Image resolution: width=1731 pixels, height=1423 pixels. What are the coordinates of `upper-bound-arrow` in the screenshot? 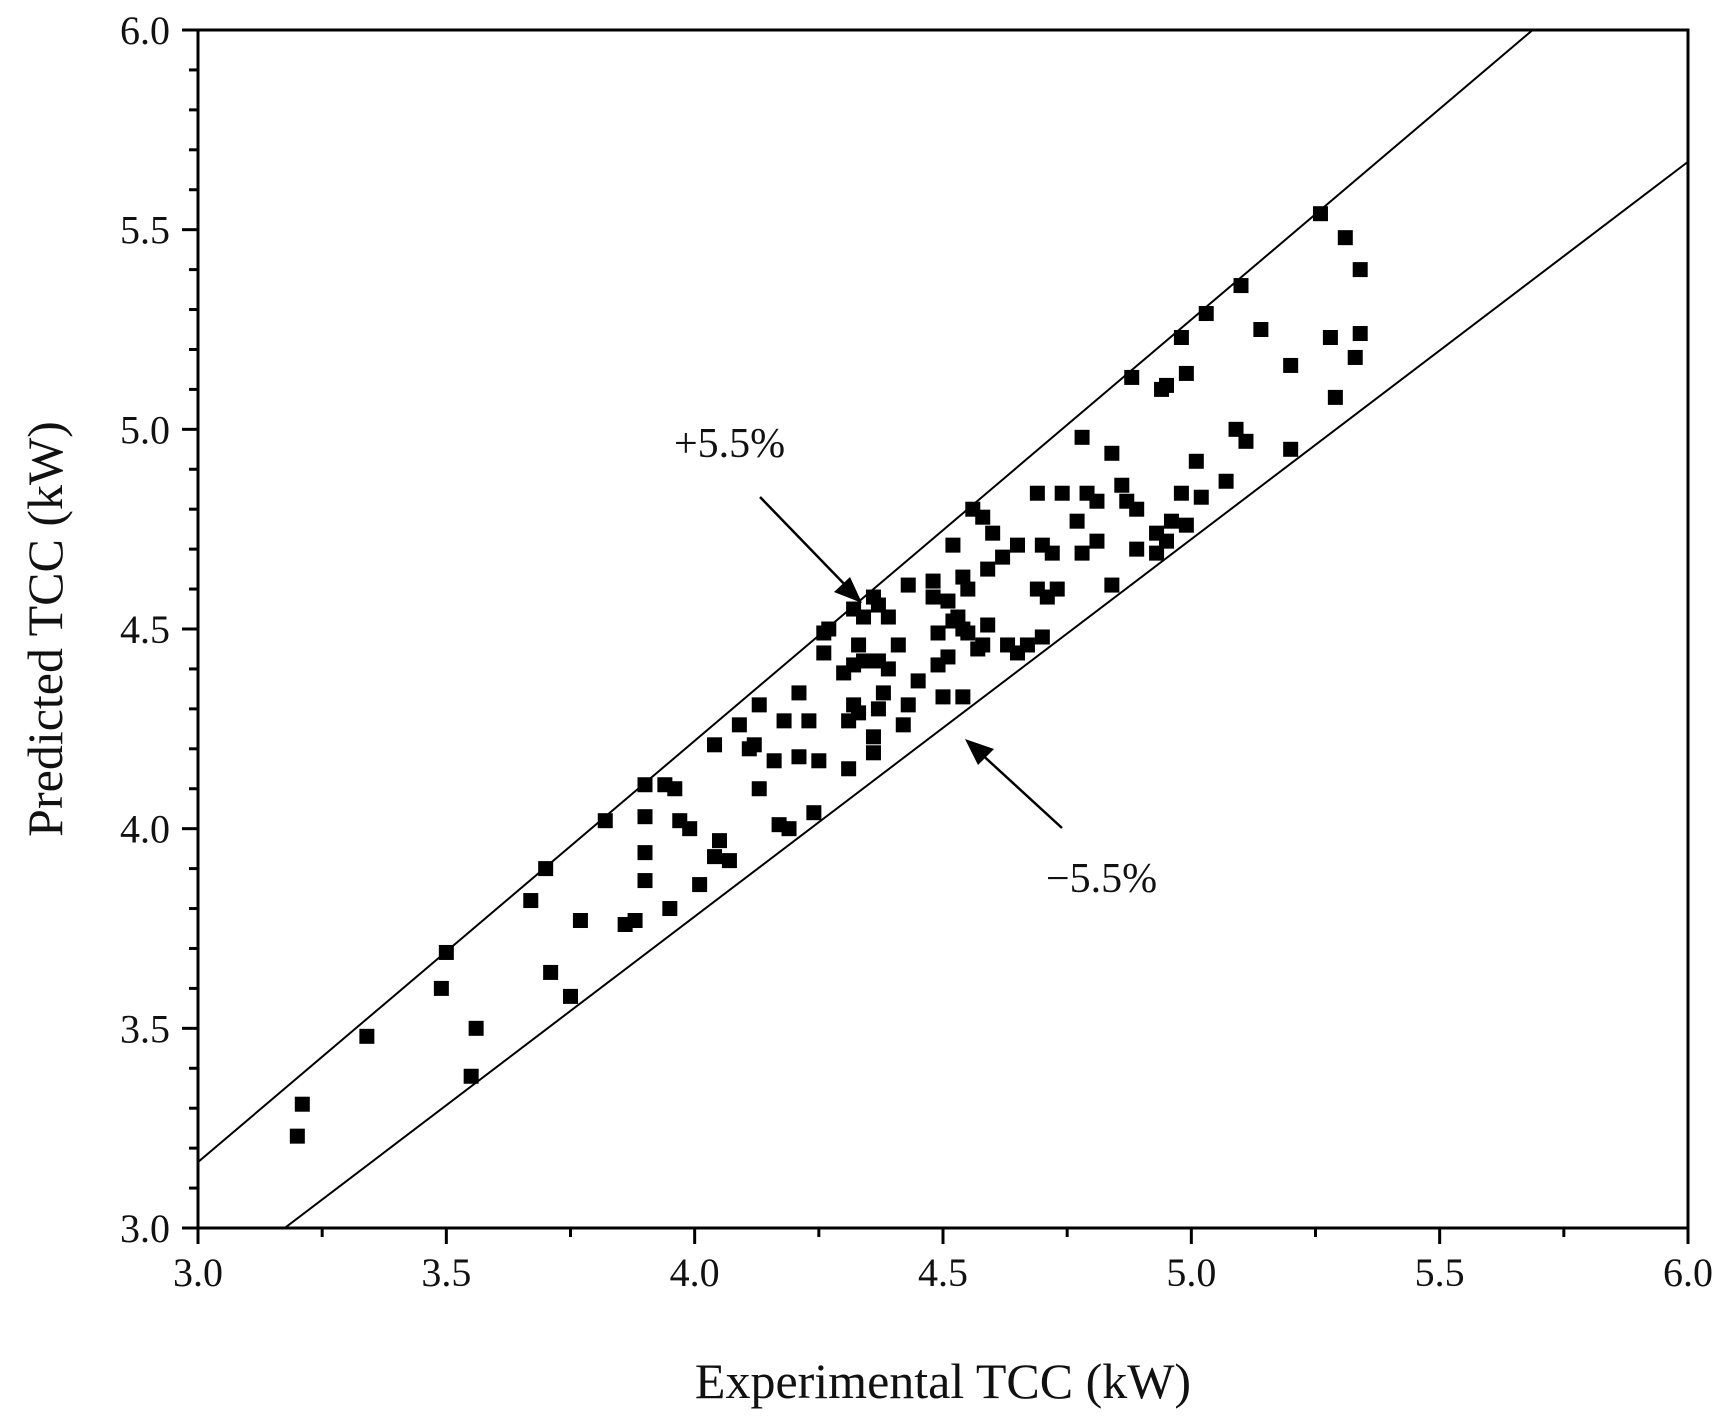 It's located at (805, 543).